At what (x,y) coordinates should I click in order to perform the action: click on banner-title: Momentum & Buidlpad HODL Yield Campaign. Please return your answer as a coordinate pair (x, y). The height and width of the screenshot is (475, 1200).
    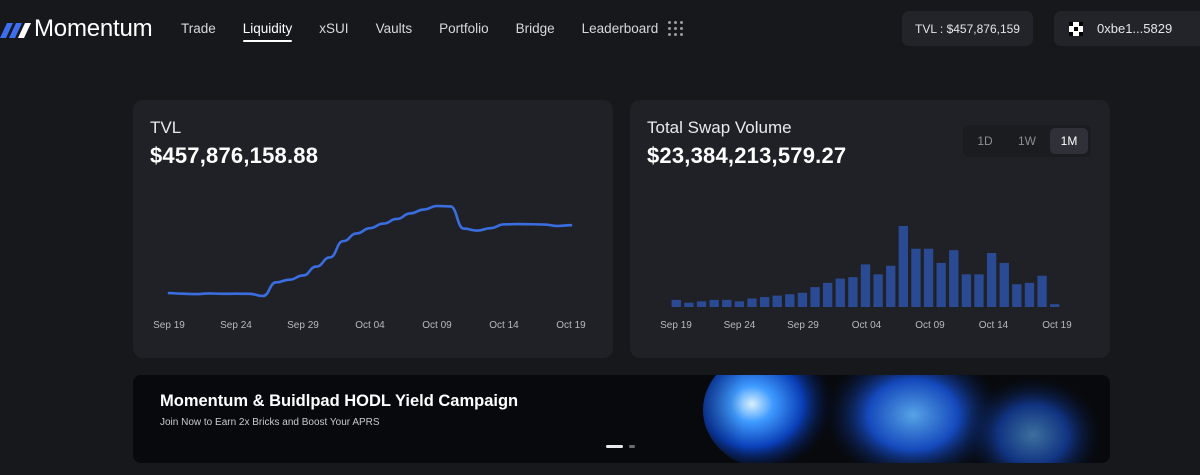
    Looking at the image, I should click on (339, 401).